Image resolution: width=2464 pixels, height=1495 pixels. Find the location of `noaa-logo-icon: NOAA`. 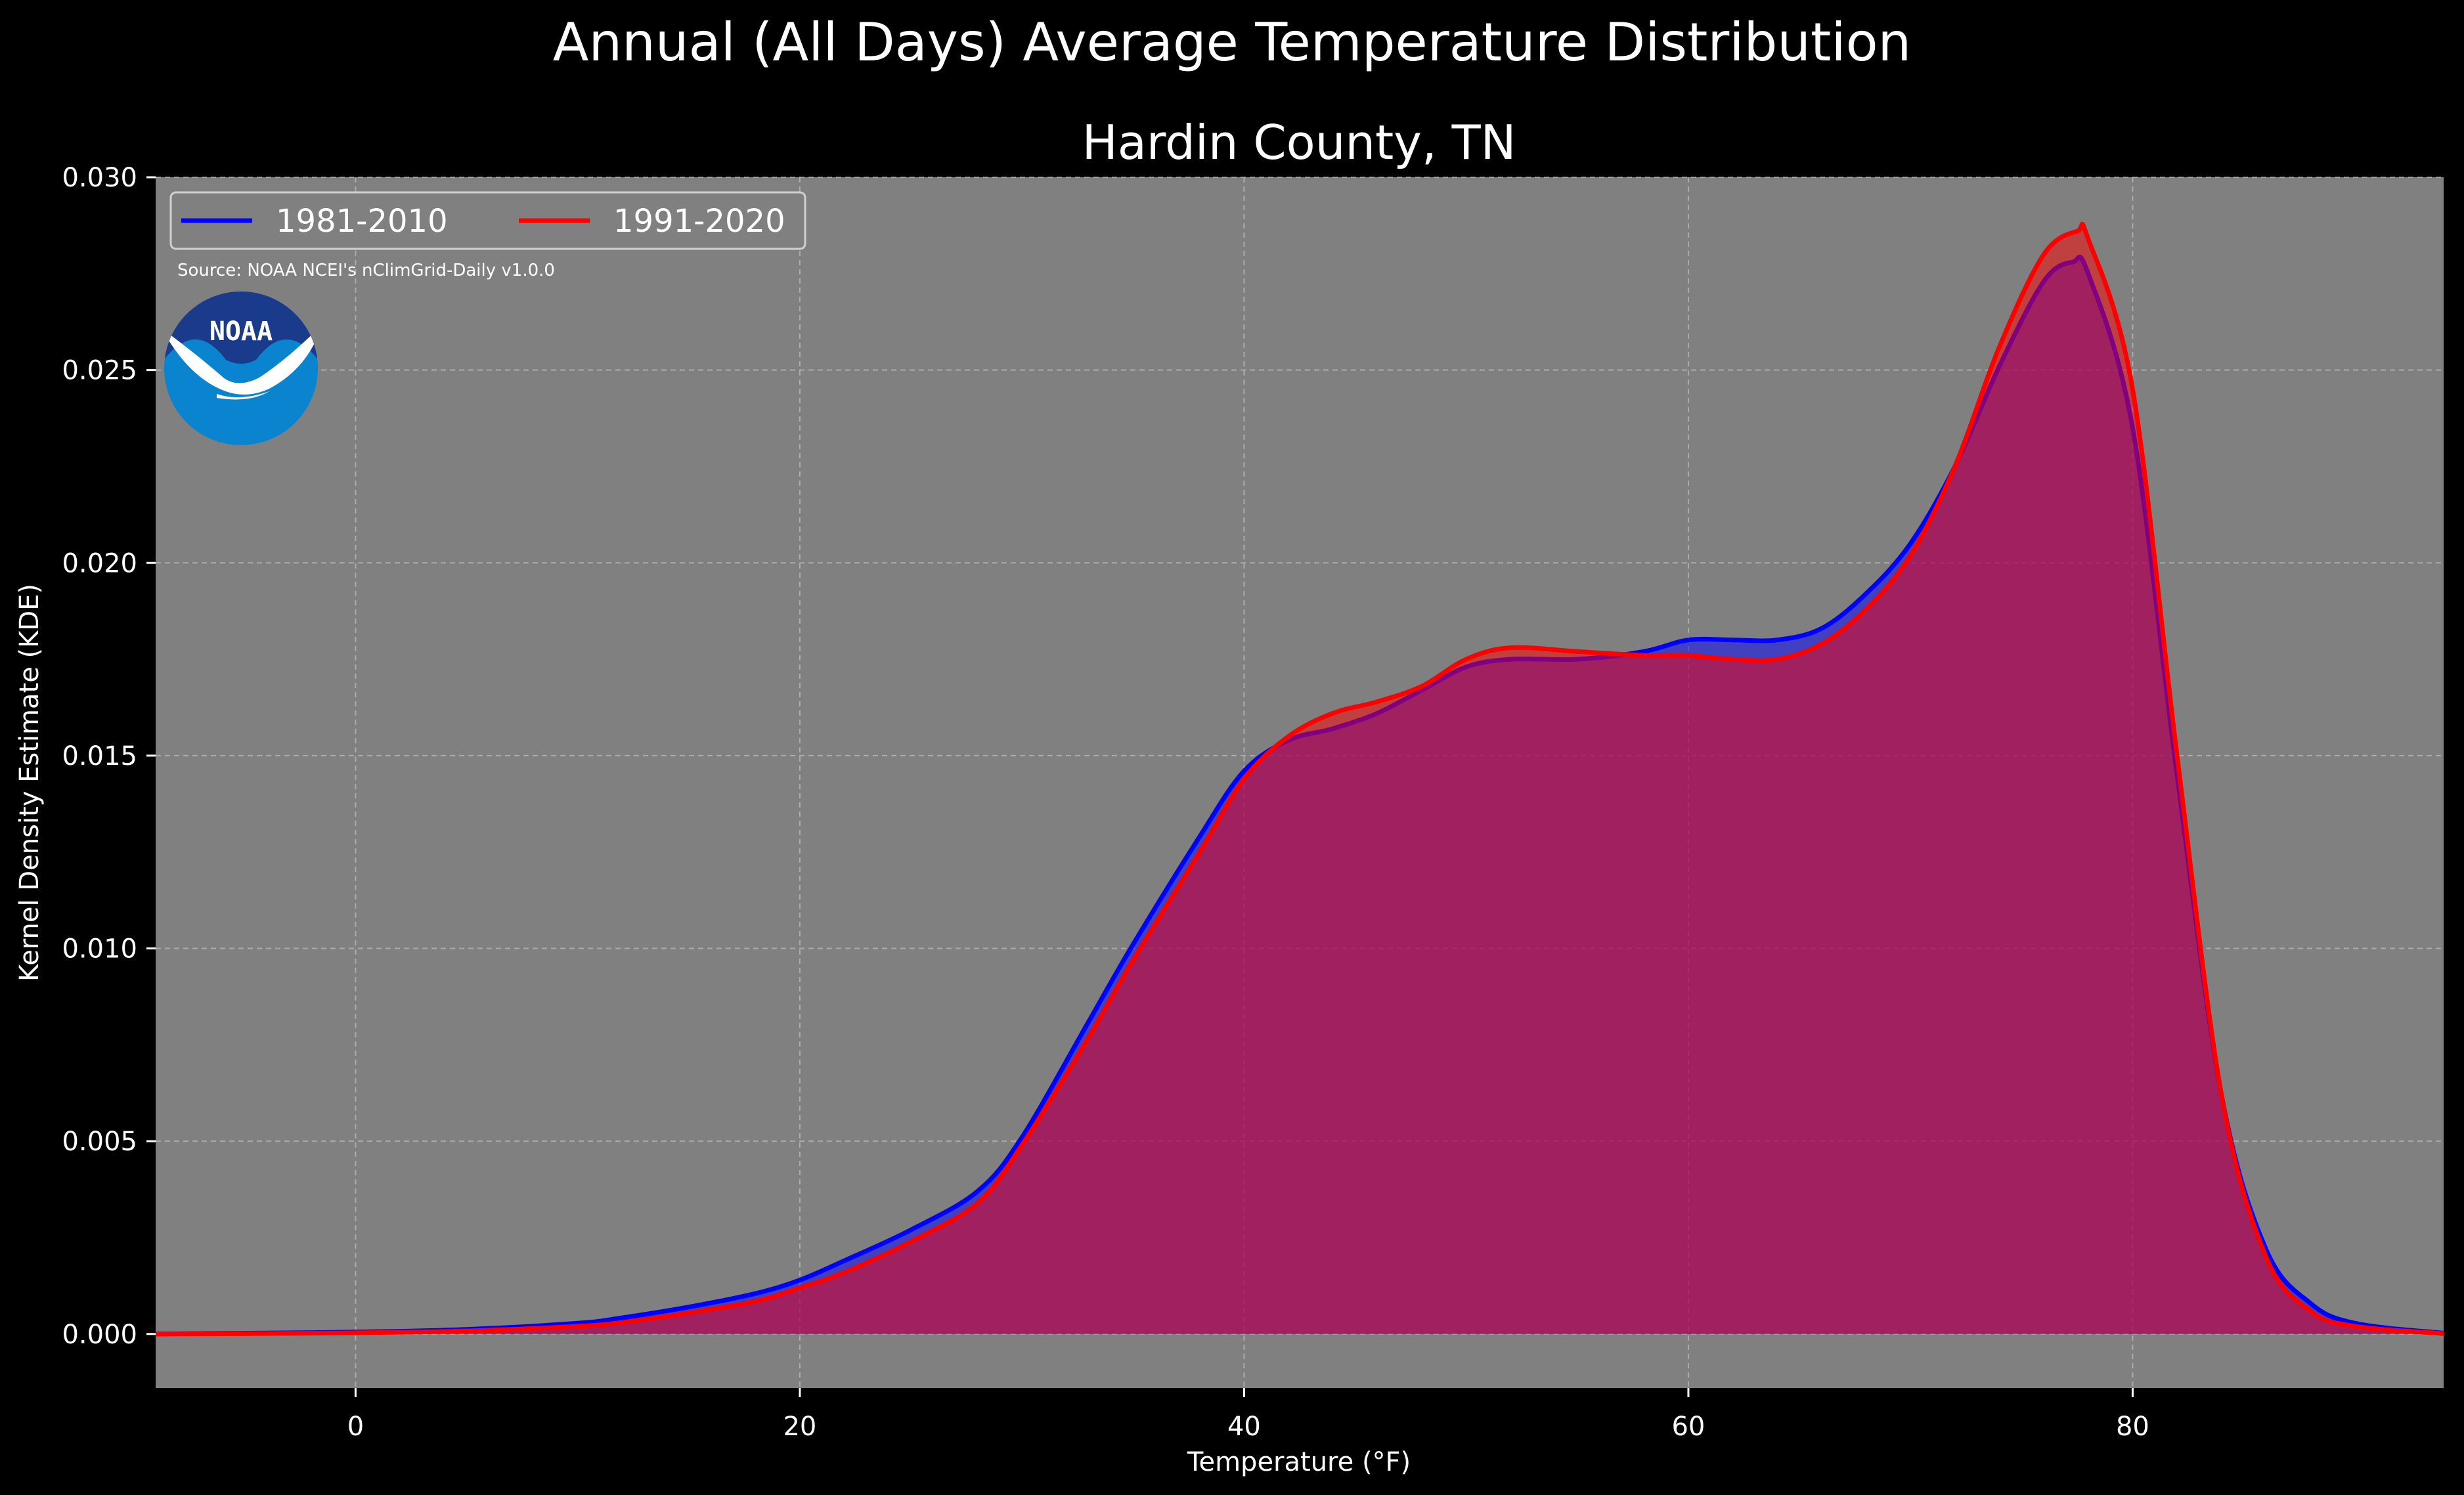

noaa-logo-icon: NOAA is located at coordinates (241, 368).